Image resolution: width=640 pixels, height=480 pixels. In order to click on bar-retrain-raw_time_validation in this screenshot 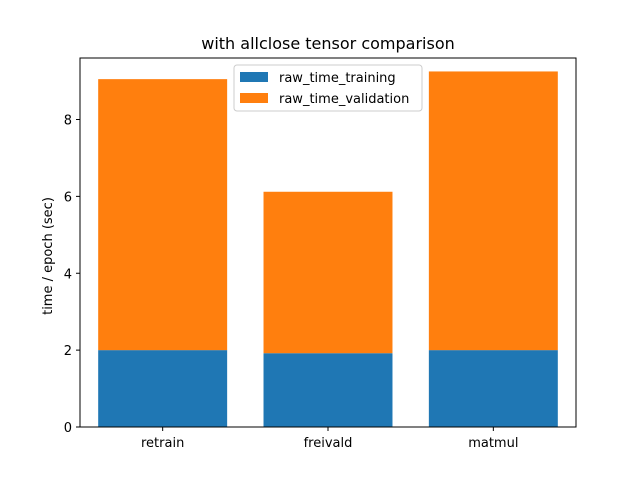, I will do `click(163, 215)`.